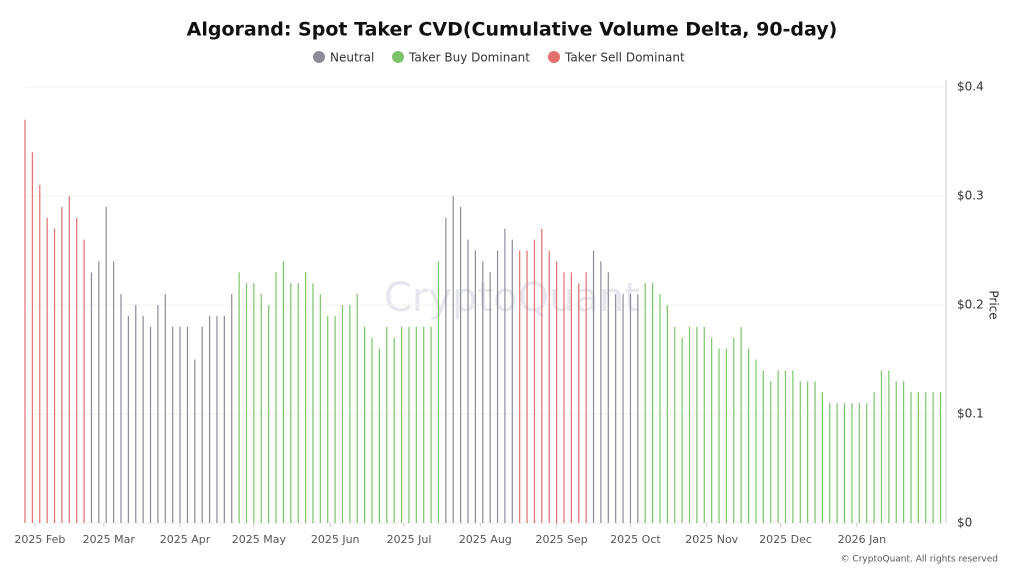  I want to click on y-axis-label: Price, so click(994, 304).